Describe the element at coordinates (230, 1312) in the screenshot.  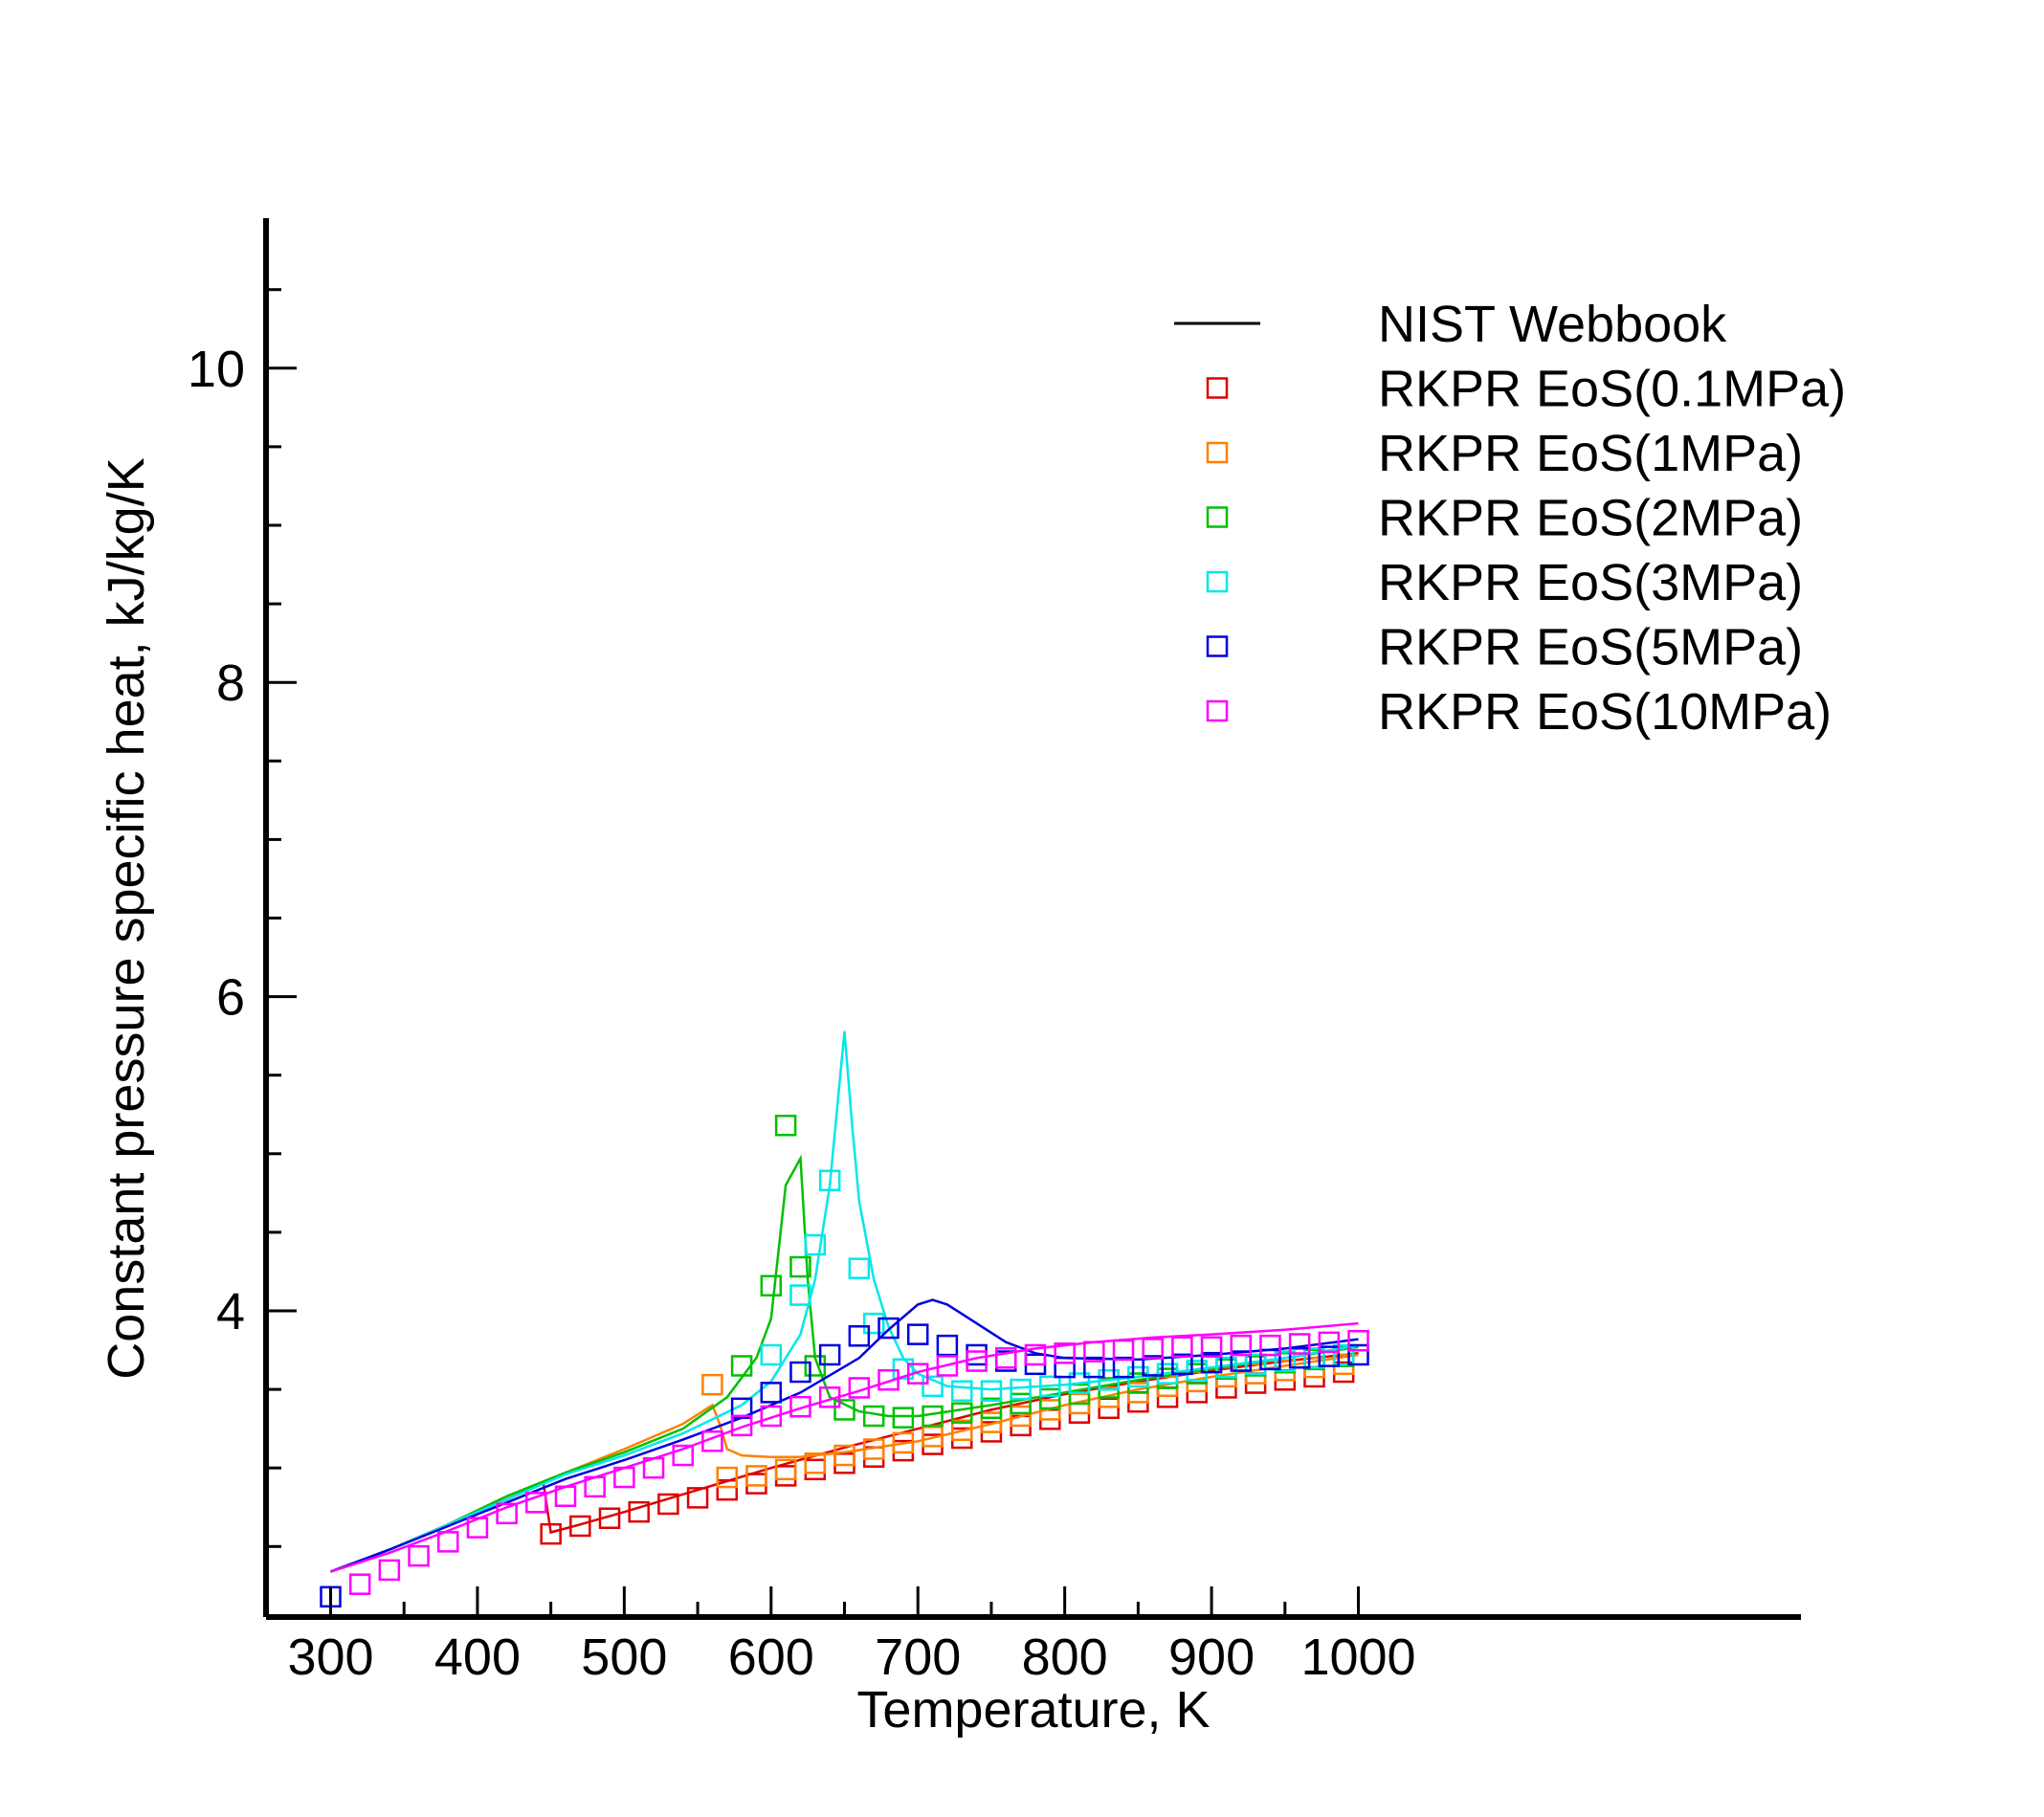
I see `y-tick-label: 4` at that location.